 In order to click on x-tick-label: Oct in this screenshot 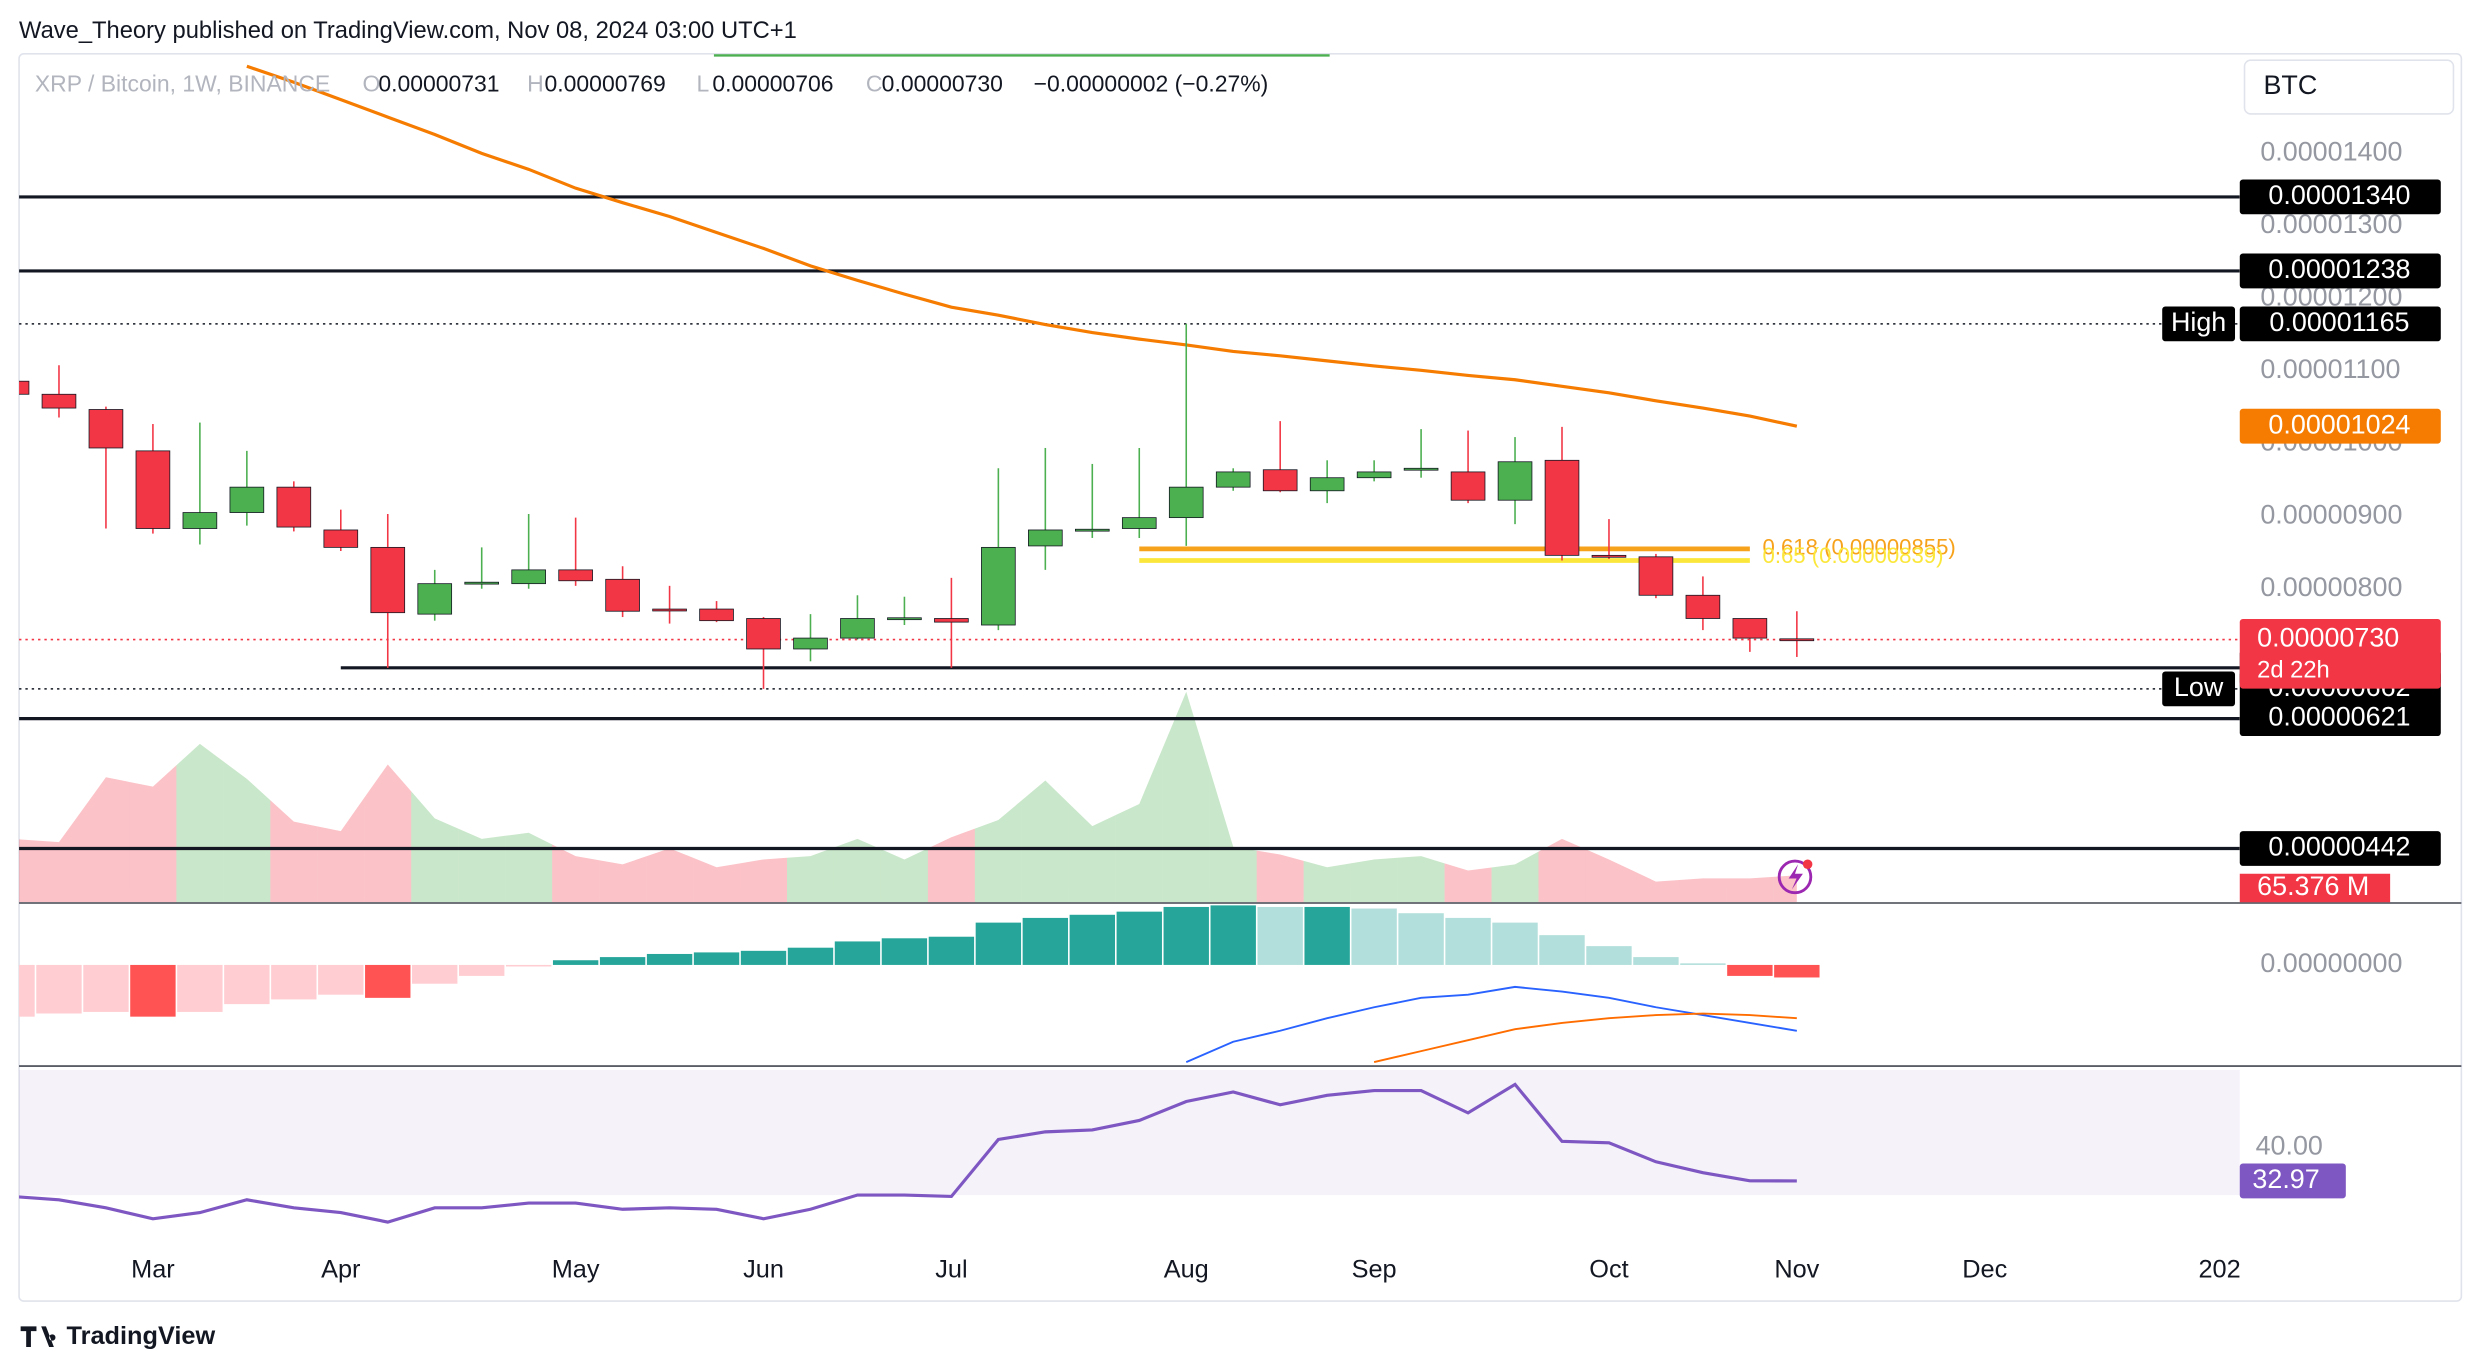, I will do `click(1608, 1270)`.